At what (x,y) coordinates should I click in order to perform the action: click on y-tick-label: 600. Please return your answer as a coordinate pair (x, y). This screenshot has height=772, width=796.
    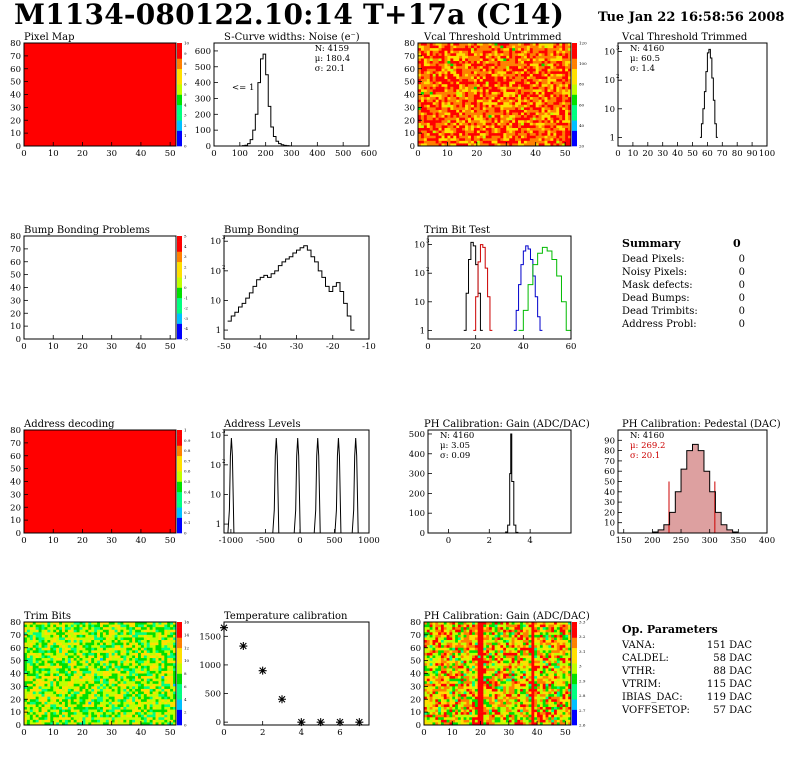
    Looking at the image, I should click on (203, 52).